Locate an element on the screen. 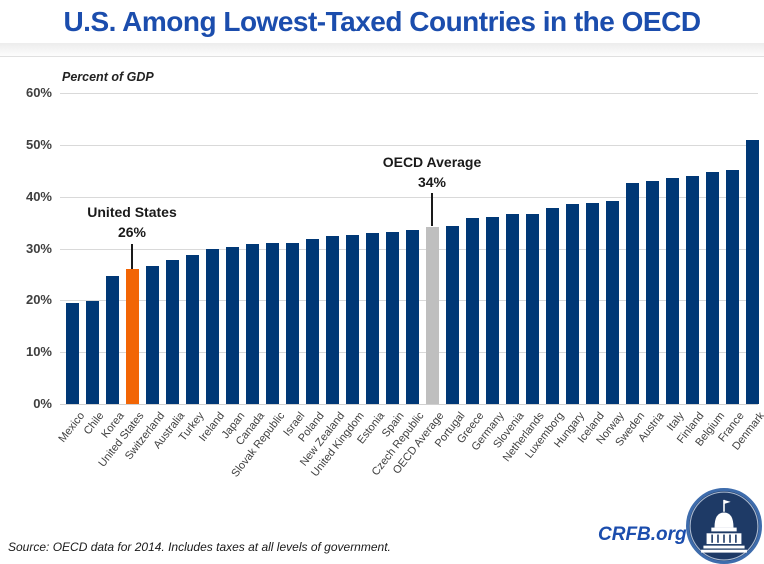  bar-iceland is located at coordinates (592, 303).